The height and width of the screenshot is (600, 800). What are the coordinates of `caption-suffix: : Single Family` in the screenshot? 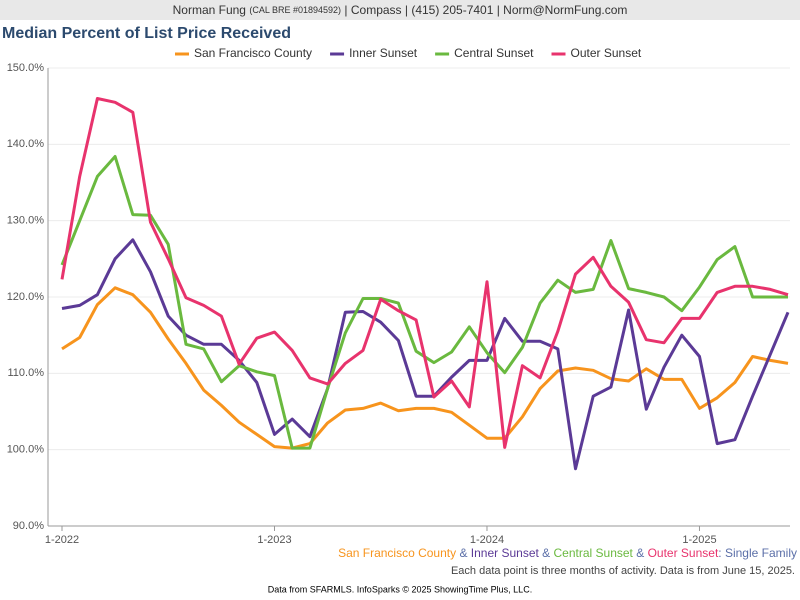 It's located at (757, 553).